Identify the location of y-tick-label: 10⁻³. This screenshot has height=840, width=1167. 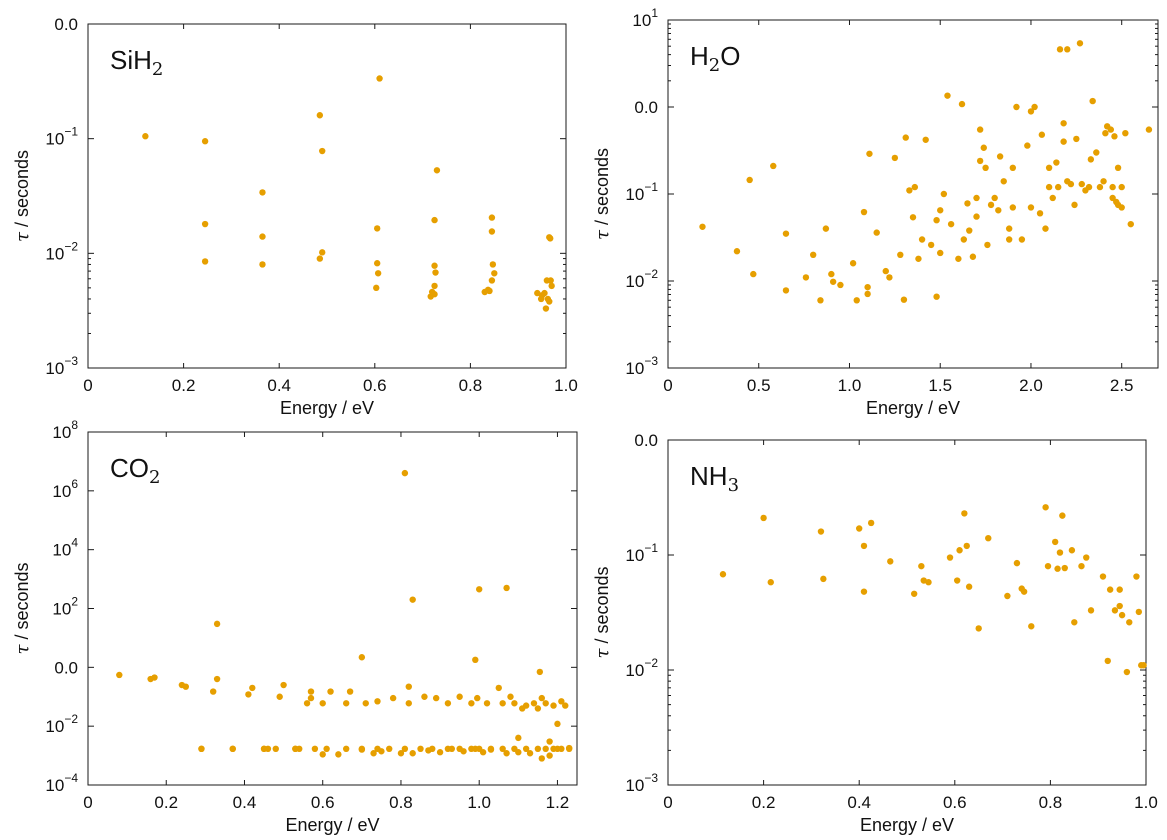
(641, 783).